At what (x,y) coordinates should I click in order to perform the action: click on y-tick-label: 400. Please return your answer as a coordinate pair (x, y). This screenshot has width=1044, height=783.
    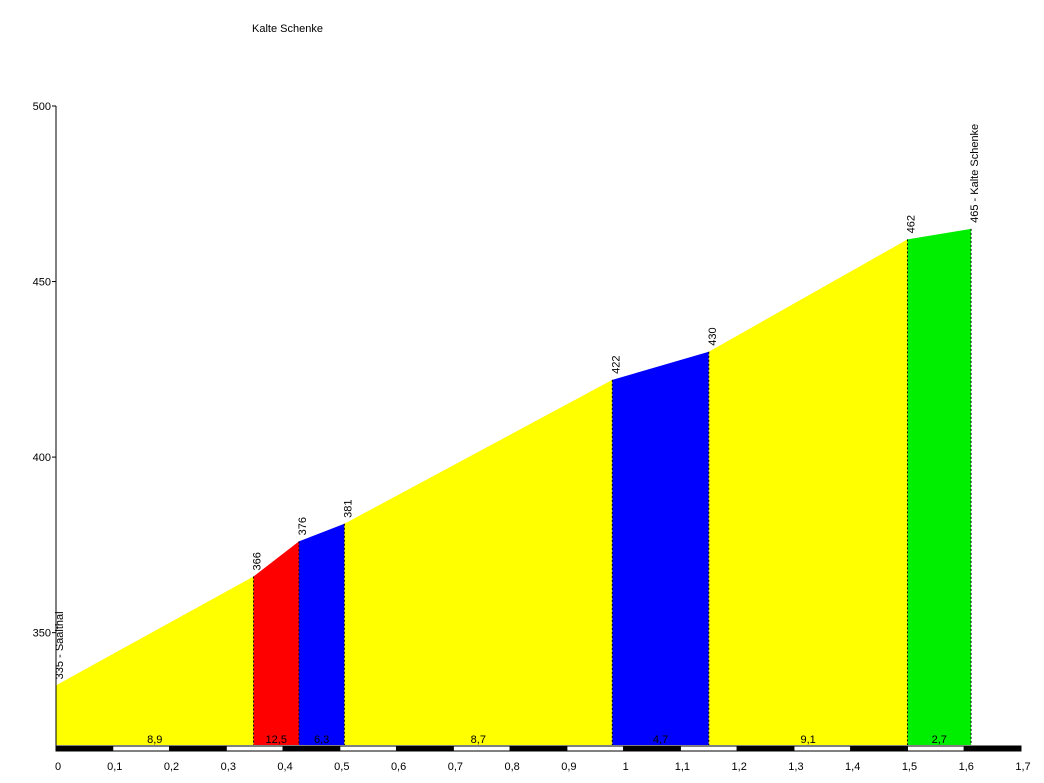
    Looking at the image, I should click on (42, 458).